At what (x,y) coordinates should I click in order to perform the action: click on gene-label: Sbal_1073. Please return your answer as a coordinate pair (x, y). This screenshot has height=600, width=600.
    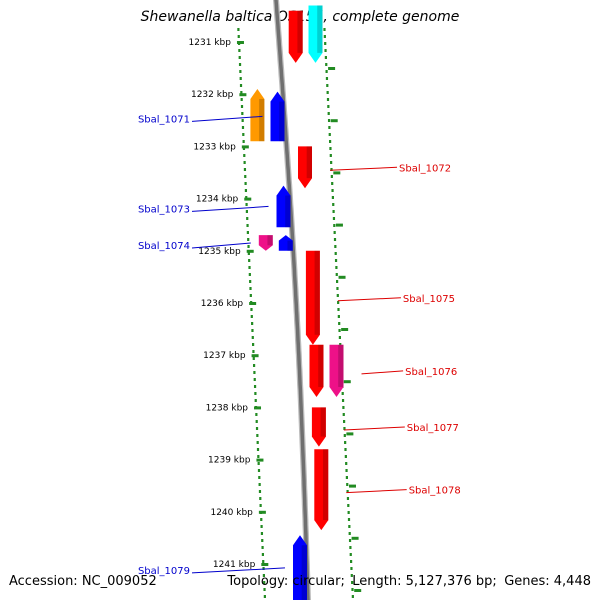
    Looking at the image, I should click on (164, 209).